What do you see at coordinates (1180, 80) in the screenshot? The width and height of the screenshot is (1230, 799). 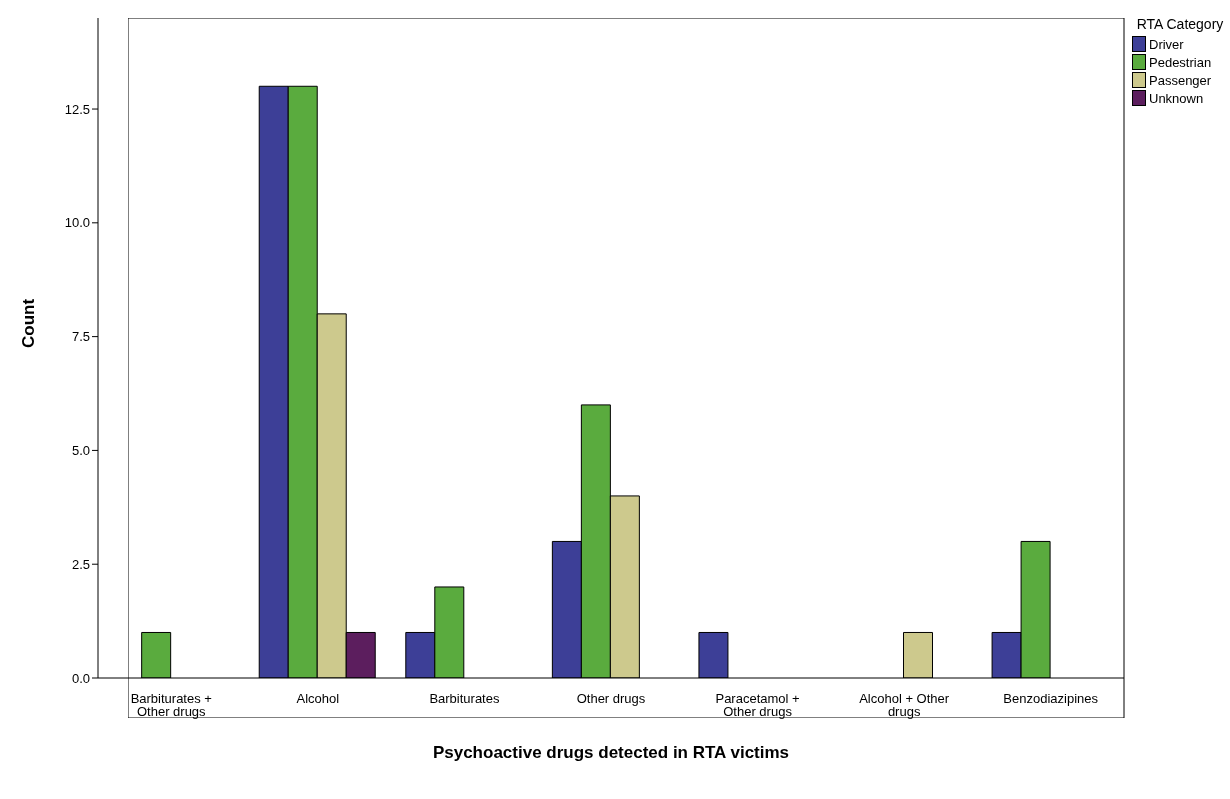 I see `legend-label: Passenger` at bounding box center [1180, 80].